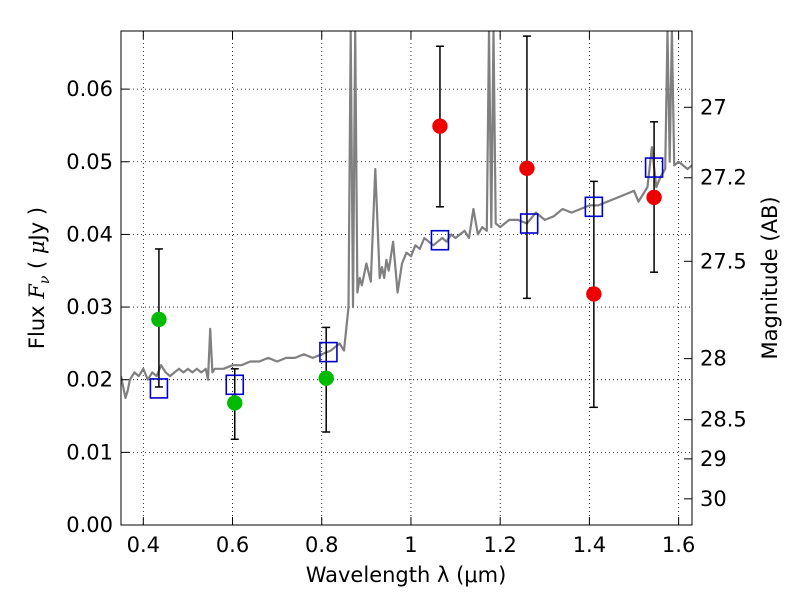 Image resolution: width=800 pixels, height=604 pixels. I want to click on right-tick-label: 27, so click(713, 107).